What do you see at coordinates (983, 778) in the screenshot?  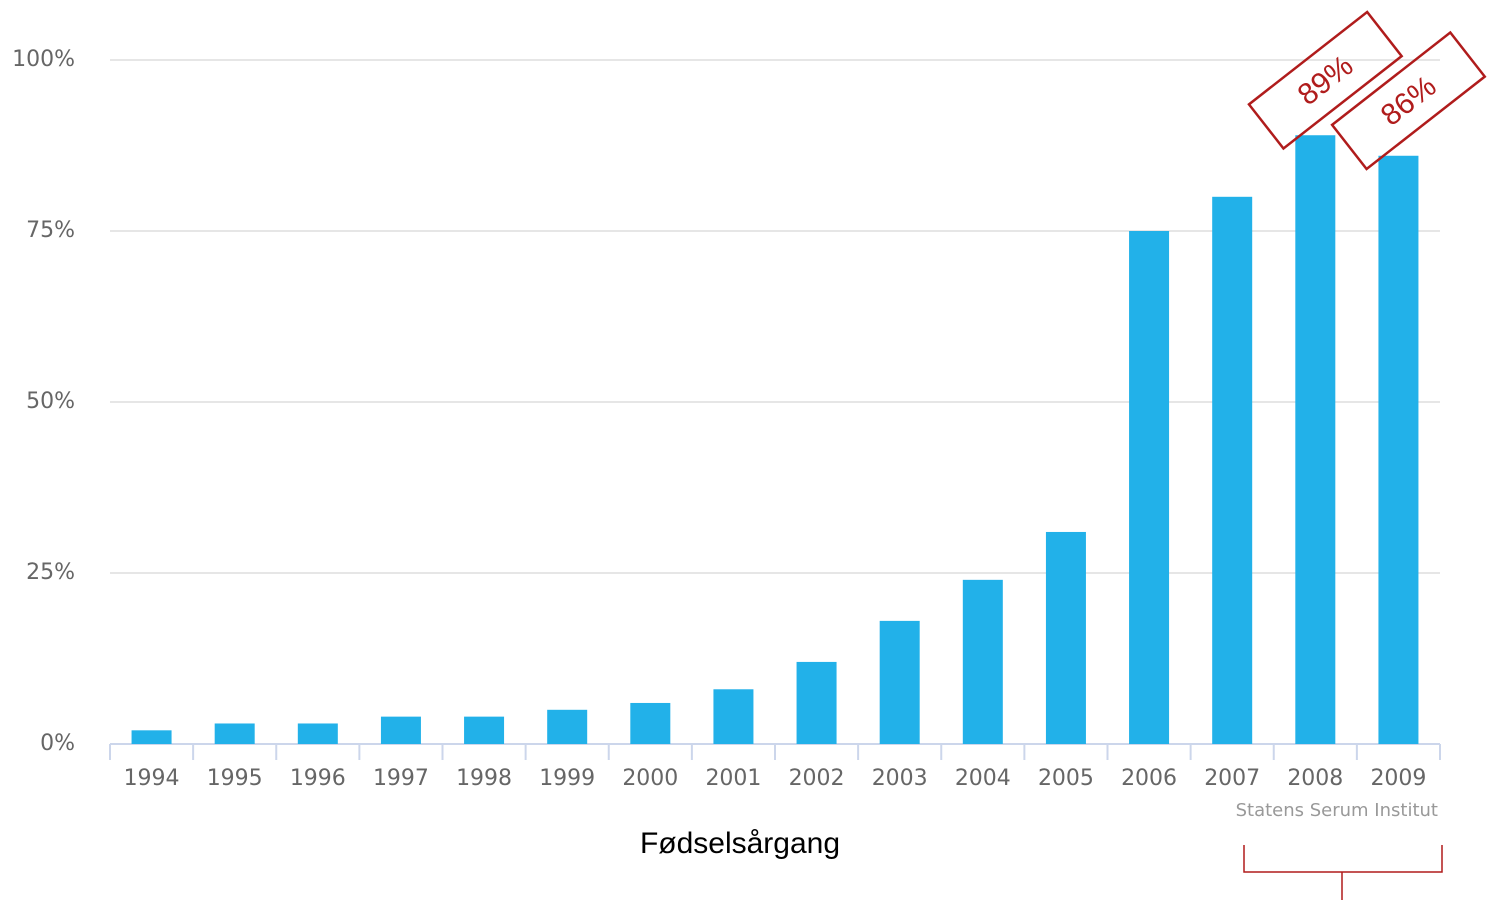 I see `x-tick-label: 2004` at bounding box center [983, 778].